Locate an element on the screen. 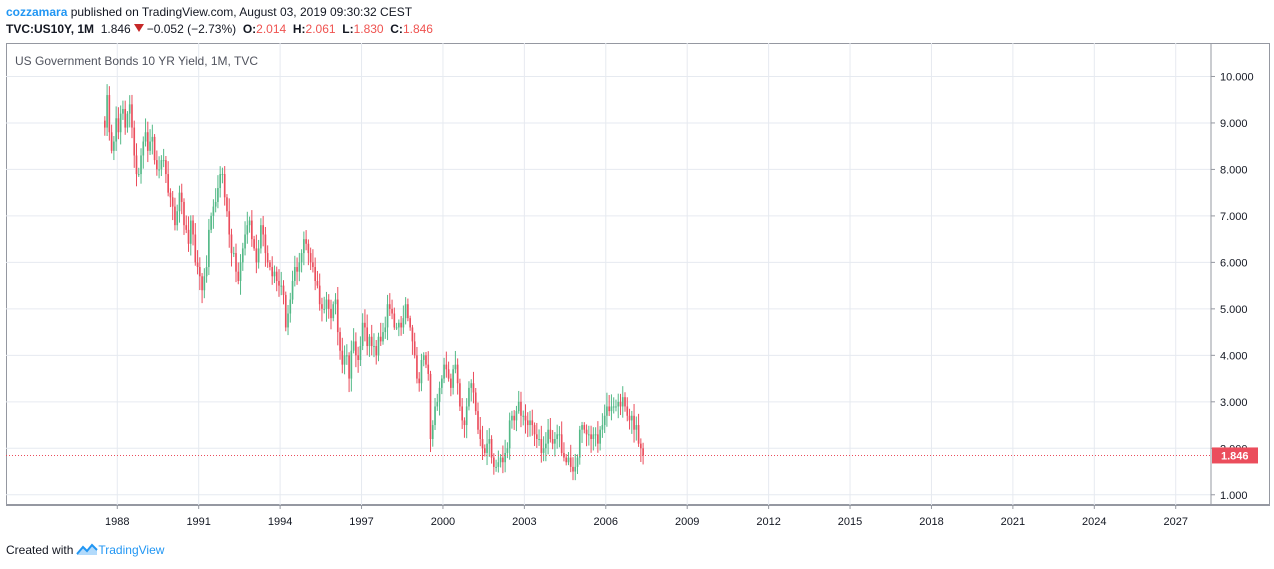 This screenshot has height=569, width=1274. open-value: 2.014 is located at coordinates (271, 29).